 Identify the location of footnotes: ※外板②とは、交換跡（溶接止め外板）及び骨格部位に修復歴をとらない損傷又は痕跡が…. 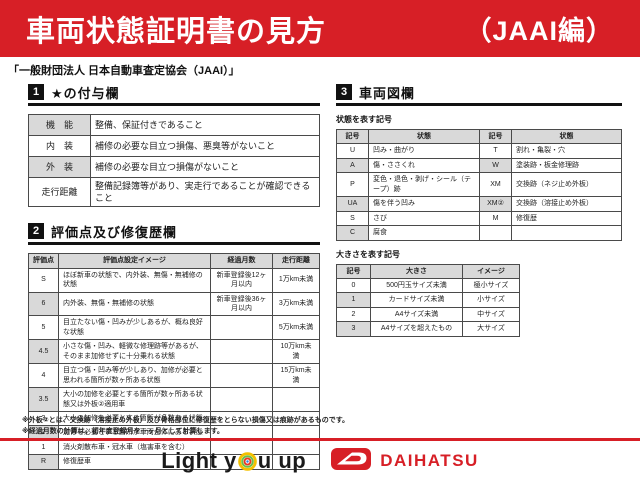
(185, 426).